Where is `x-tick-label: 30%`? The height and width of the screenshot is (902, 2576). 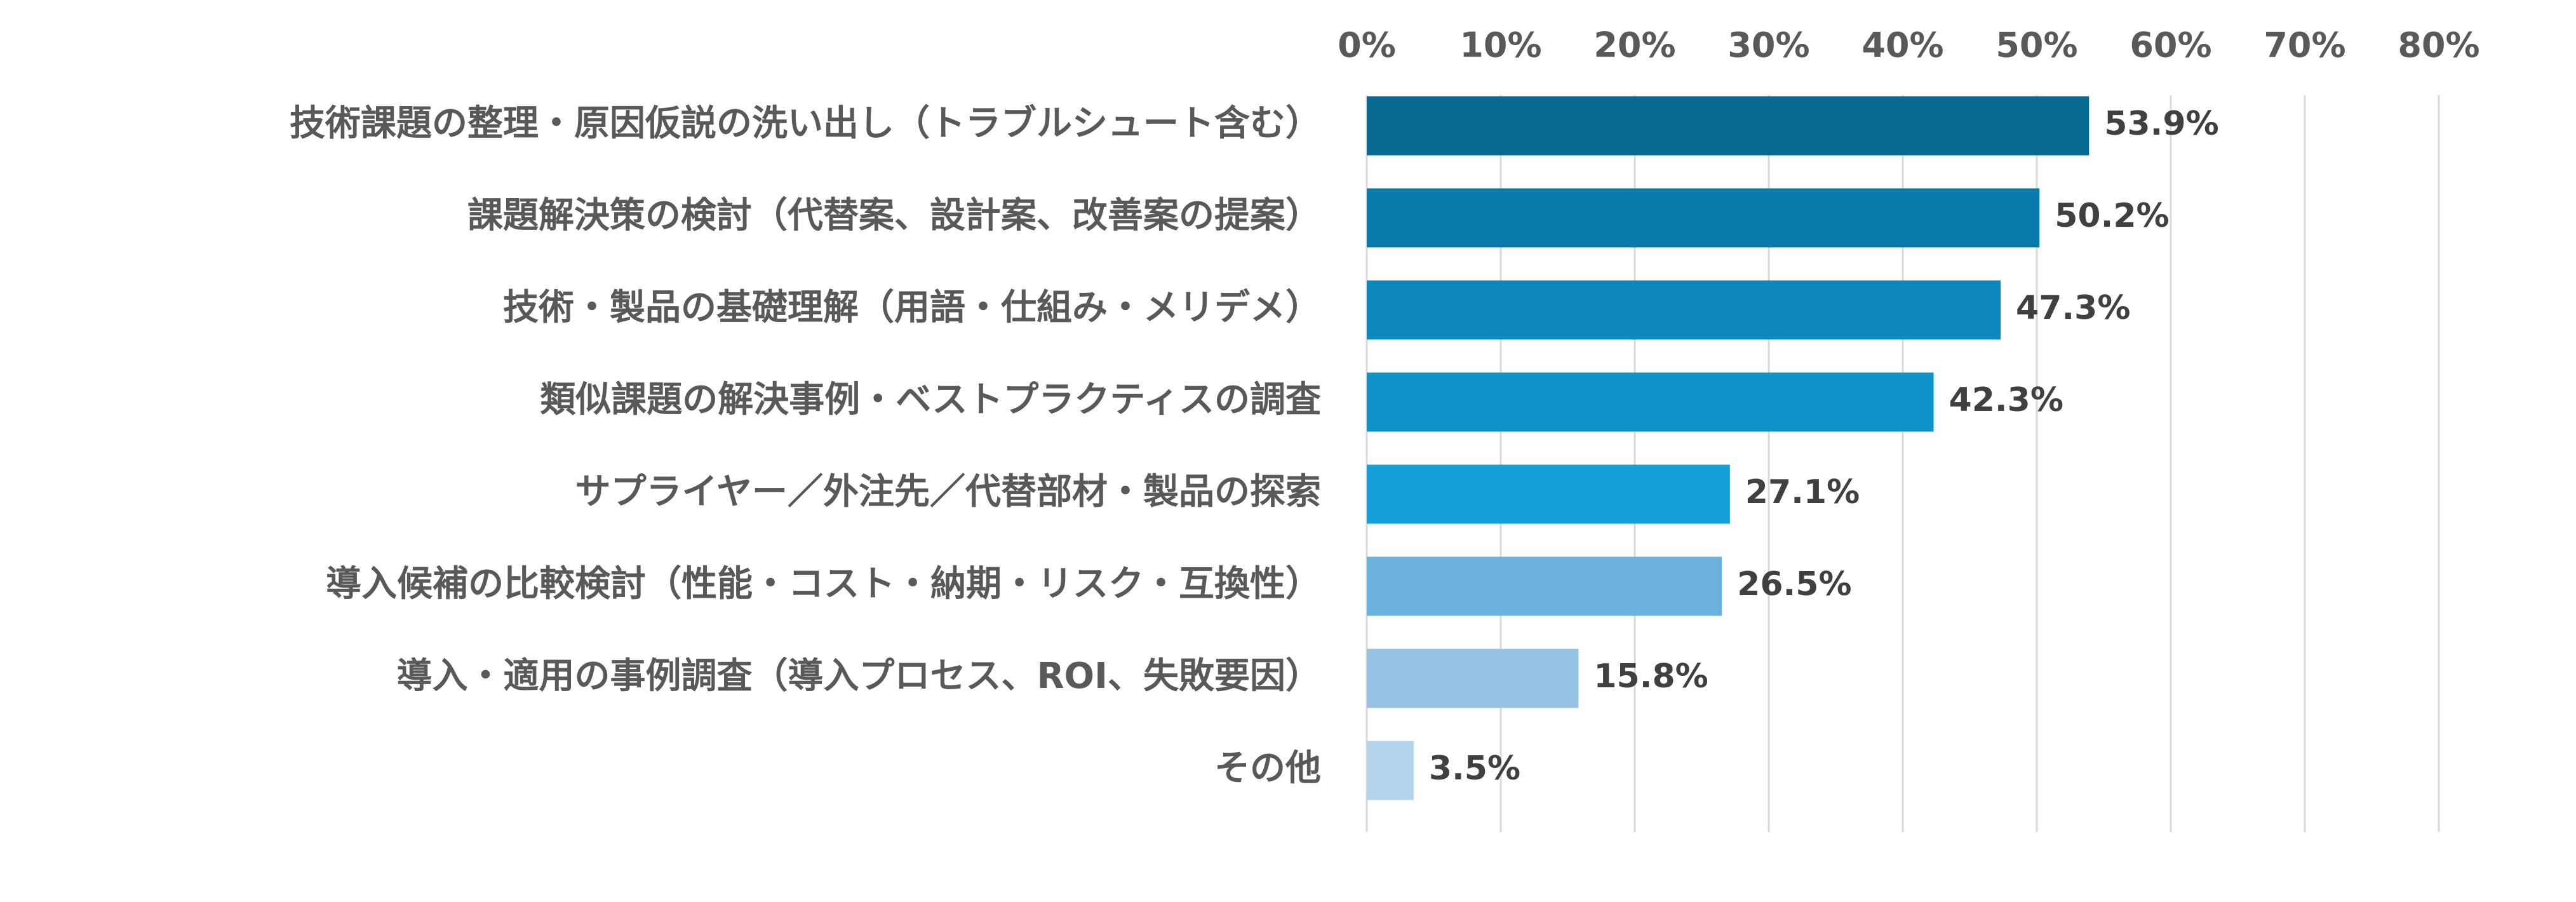
x-tick-label: 30% is located at coordinates (1768, 45).